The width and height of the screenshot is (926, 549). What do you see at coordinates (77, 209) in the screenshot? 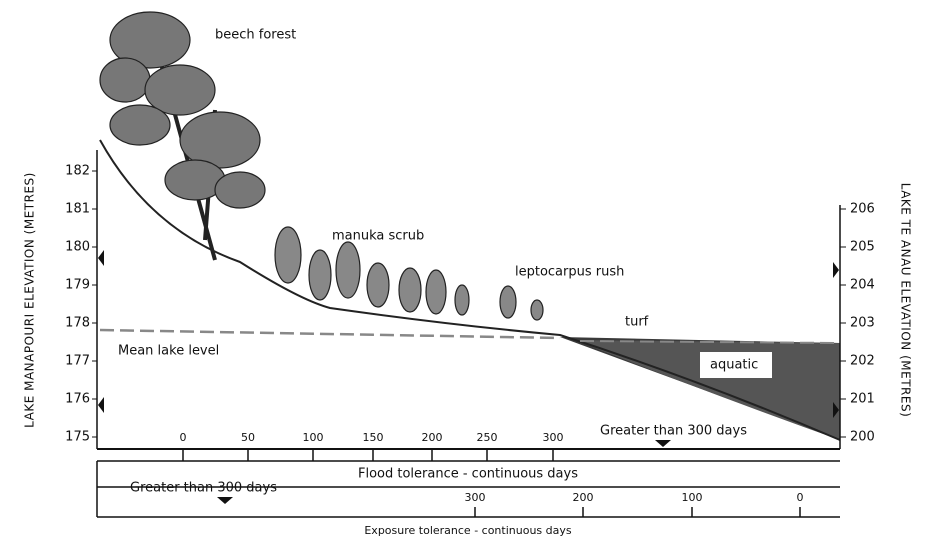
I see `left-tick-label: 181` at bounding box center [77, 209].